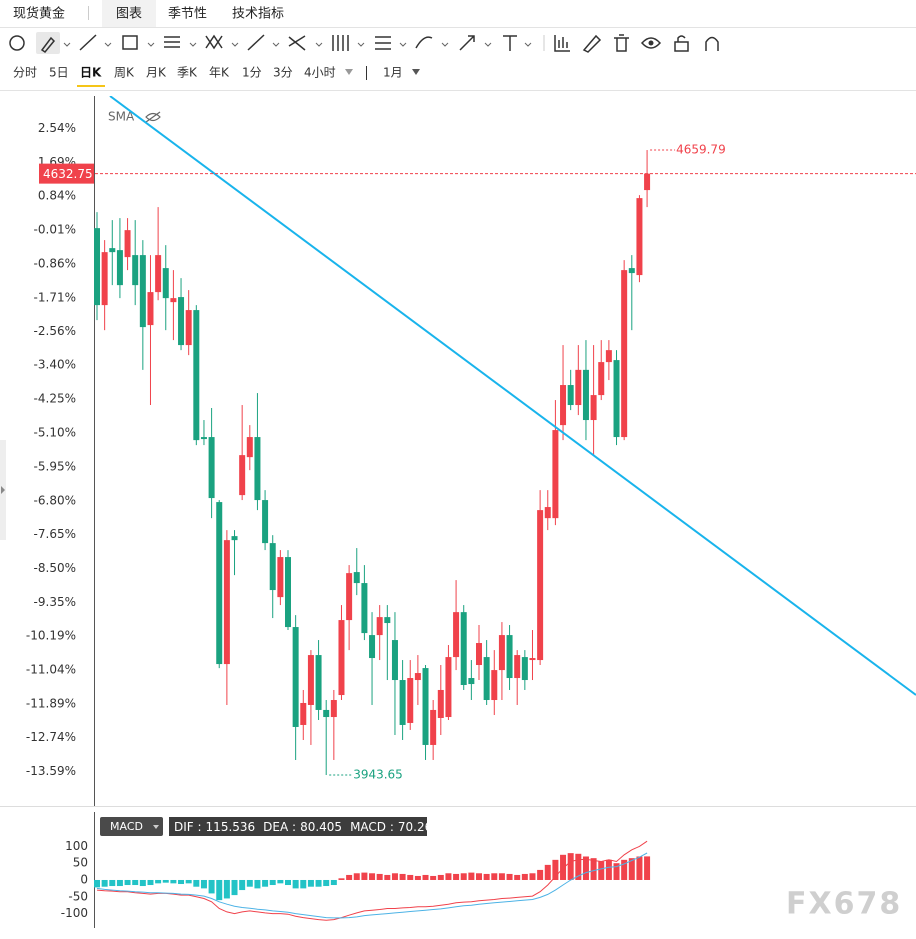  I want to click on macd-button-label: MACD, so click(126, 826).